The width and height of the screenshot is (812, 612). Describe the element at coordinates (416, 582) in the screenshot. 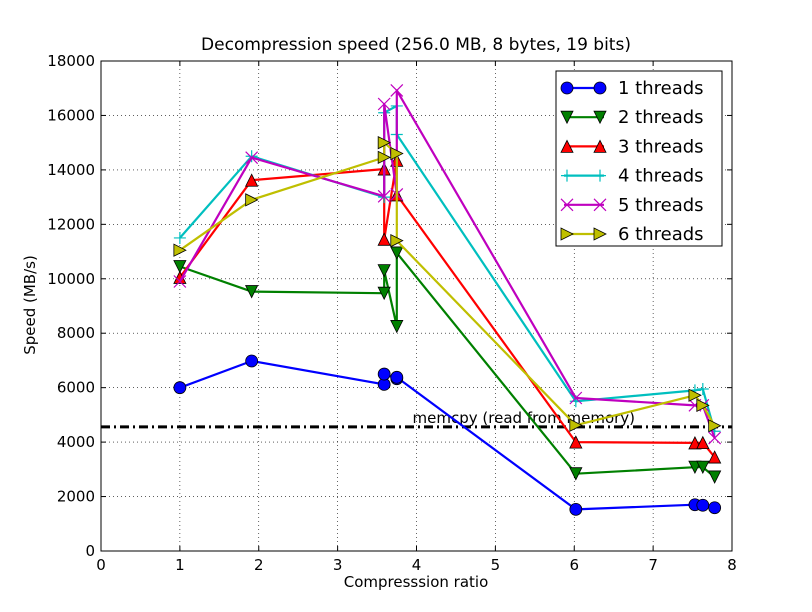

I see `x-axis-label: Compresssion ratio` at that location.